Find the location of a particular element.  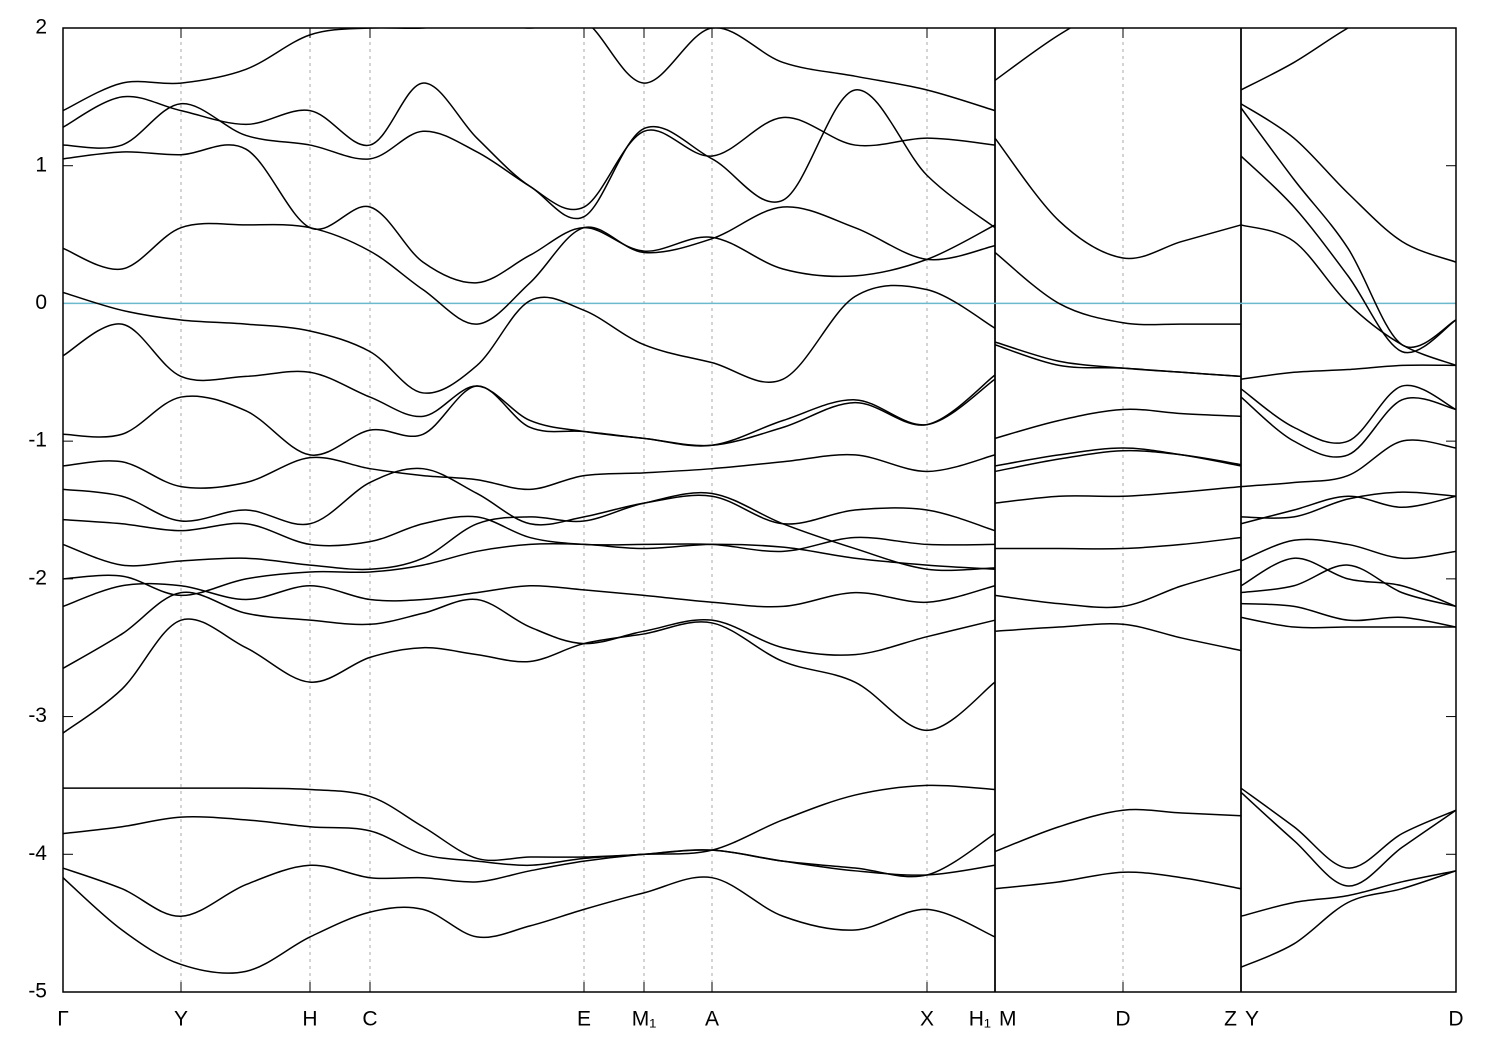

y-tick-label: -3 is located at coordinates (37, 715).